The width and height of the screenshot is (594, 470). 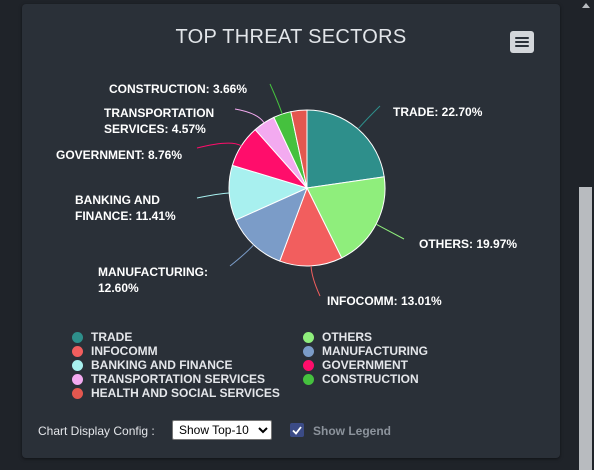 I want to click on legend-item-others: OTHERS, so click(x=337, y=337).